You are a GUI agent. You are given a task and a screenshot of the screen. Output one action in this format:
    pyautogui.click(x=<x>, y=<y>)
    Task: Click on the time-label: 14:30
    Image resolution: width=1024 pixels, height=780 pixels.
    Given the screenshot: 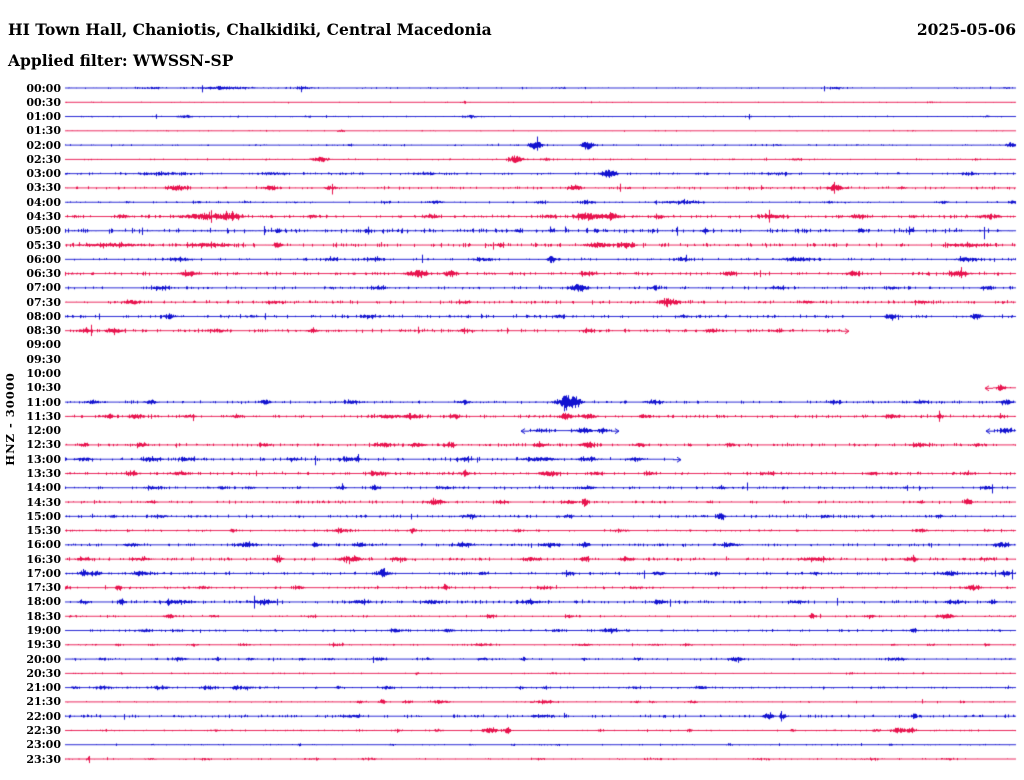 What is the action you would take?
    pyautogui.click(x=43, y=502)
    